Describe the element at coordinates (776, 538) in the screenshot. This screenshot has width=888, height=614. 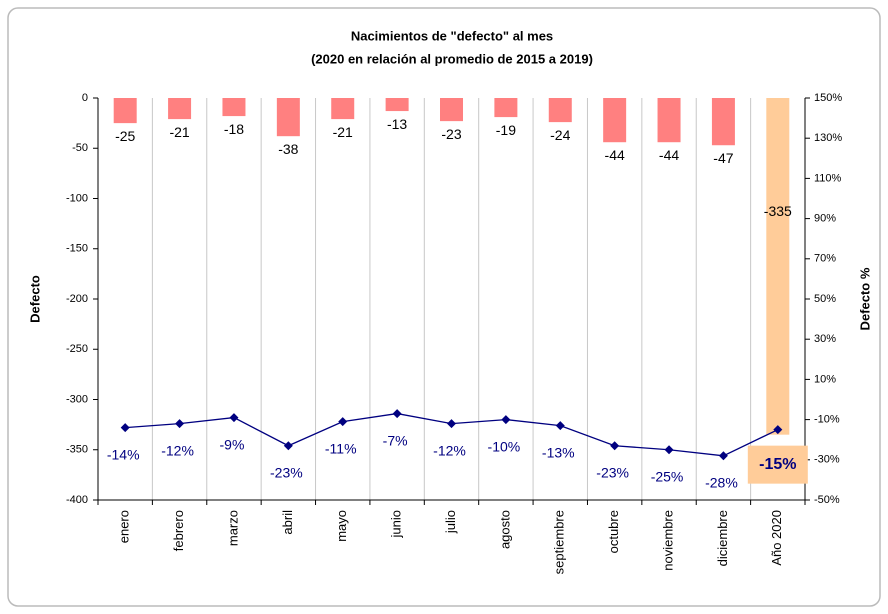
I see `x-tick-label: Año 2020` at that location.